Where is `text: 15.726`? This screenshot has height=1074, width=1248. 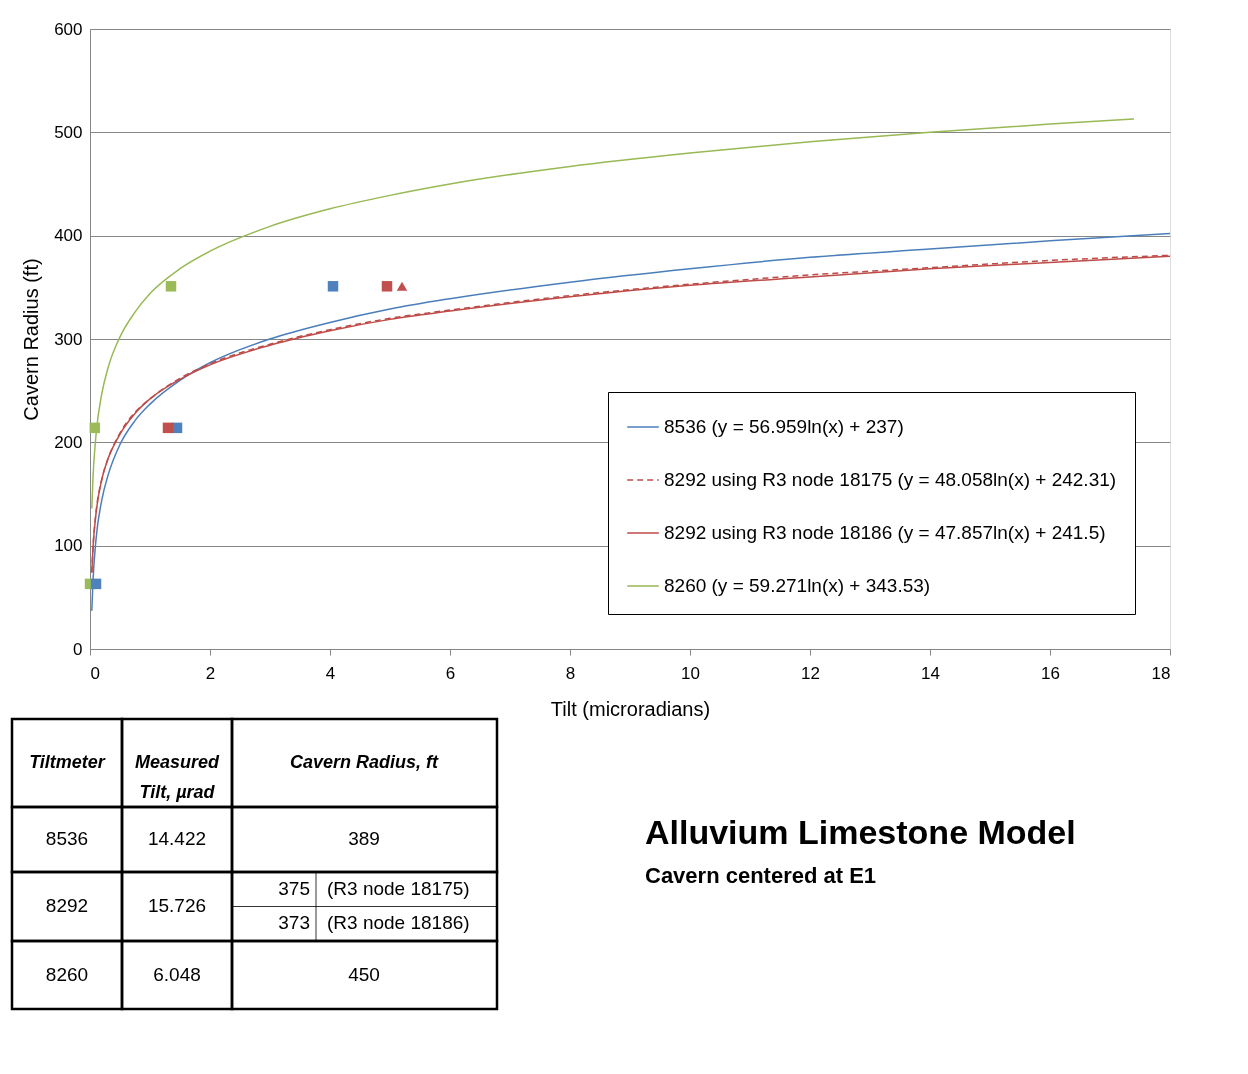
text: 15.726 is located at coordinates (177, 905).